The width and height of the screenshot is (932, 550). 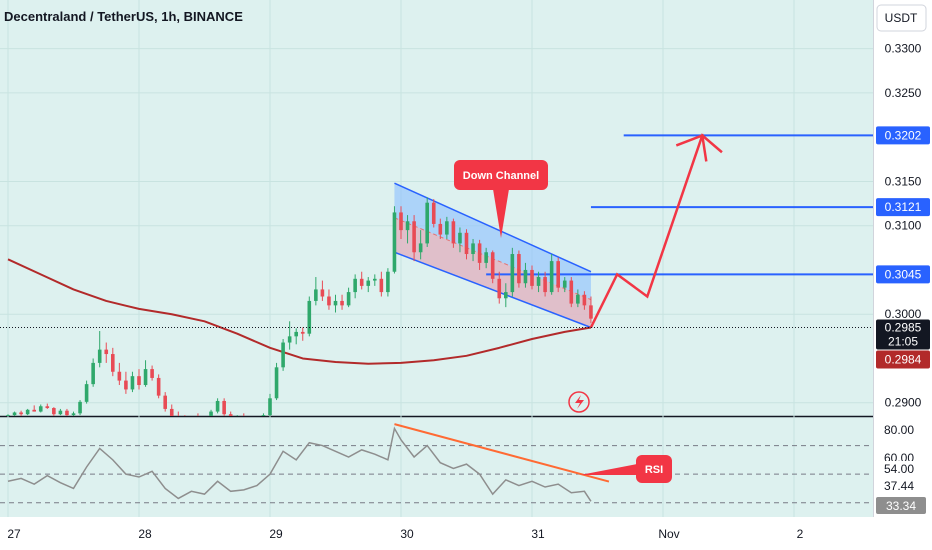 I want to click on level-tag-label-2: 0.3045, so click(x=903, y=274).